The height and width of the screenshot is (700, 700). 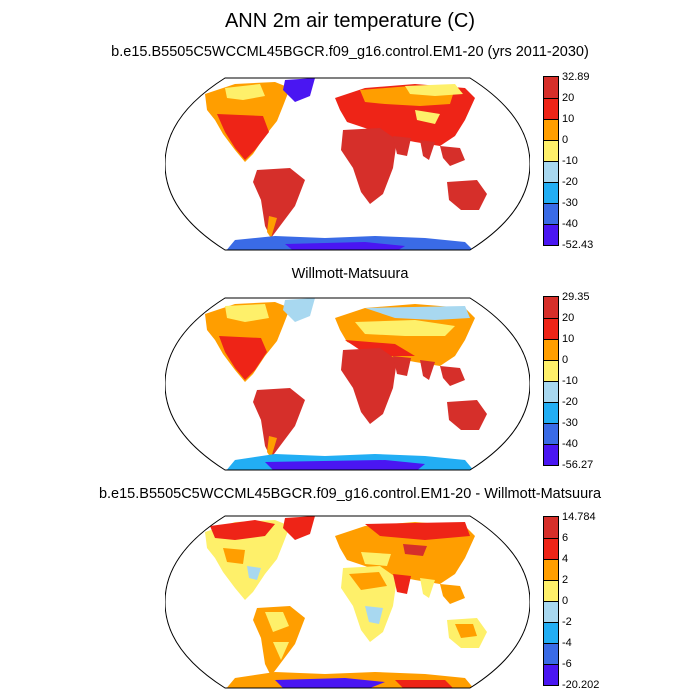 What do you see at coordinates (350, 274) in the screenshot?
I see `panel-2-title: Willmott-Matsuura` at bounding box center [350, 274].